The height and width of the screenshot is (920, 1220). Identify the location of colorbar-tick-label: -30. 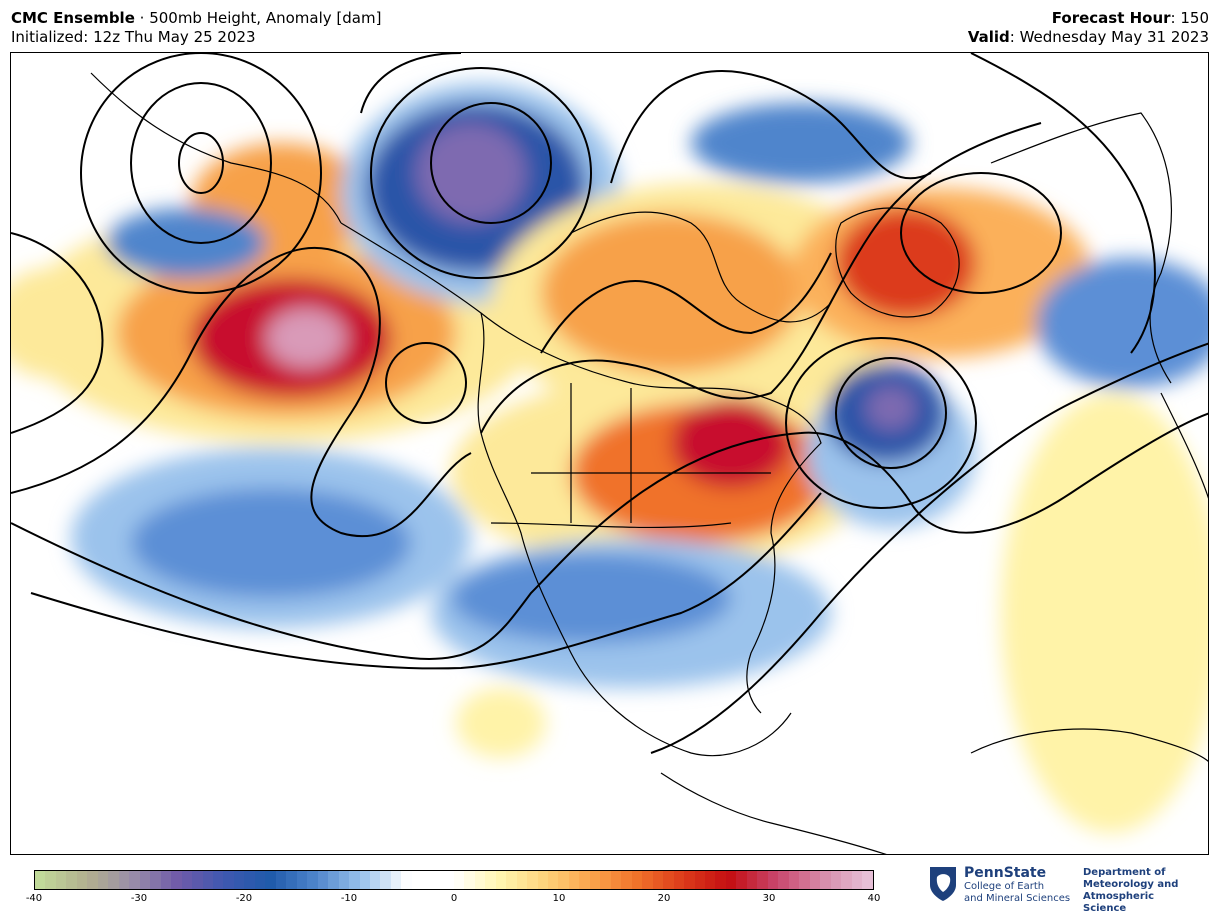
(139, 898).